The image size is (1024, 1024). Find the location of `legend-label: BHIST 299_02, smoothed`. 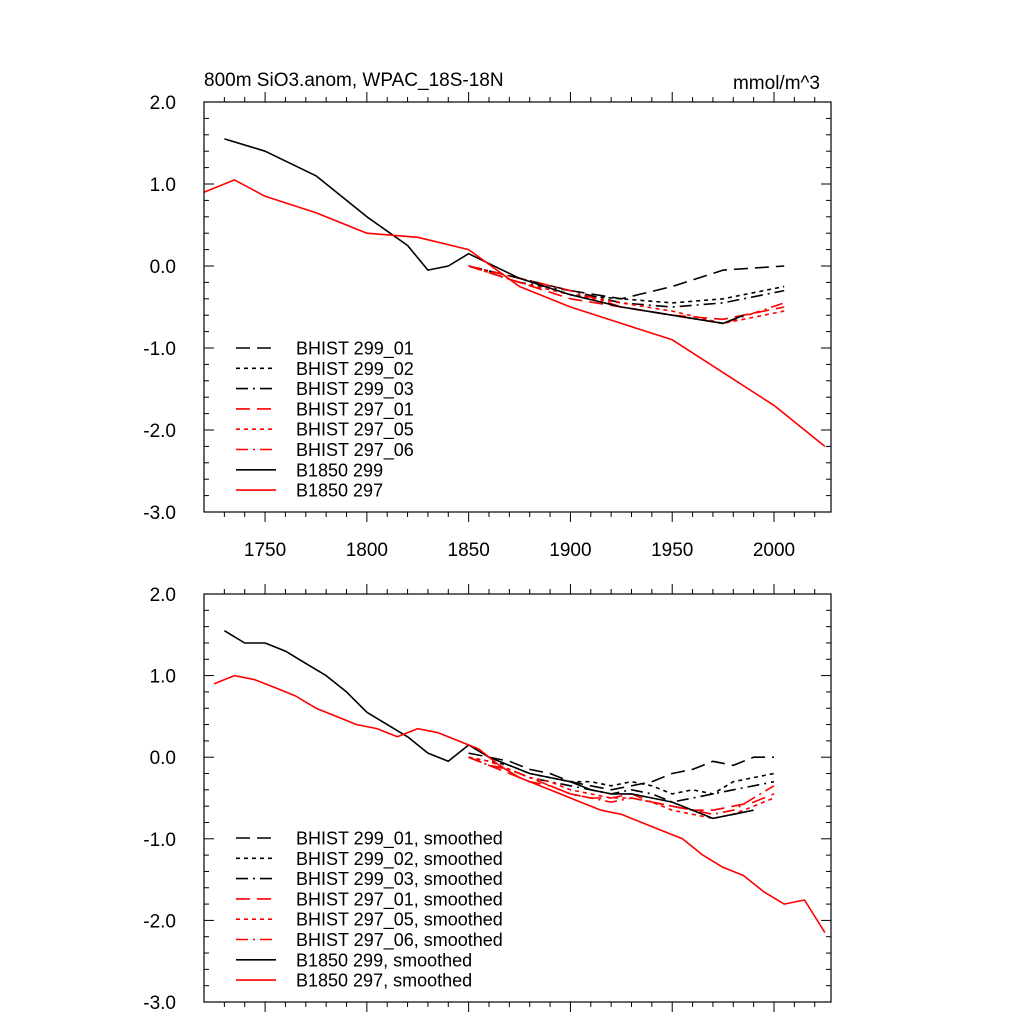

legend-label: BHIST 299_02, smoothed is located at coordinates (399, 859).